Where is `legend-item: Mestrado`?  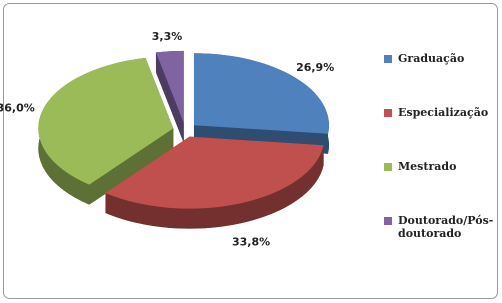 legend-item: Mestrado is located at coordinates (439, 166).